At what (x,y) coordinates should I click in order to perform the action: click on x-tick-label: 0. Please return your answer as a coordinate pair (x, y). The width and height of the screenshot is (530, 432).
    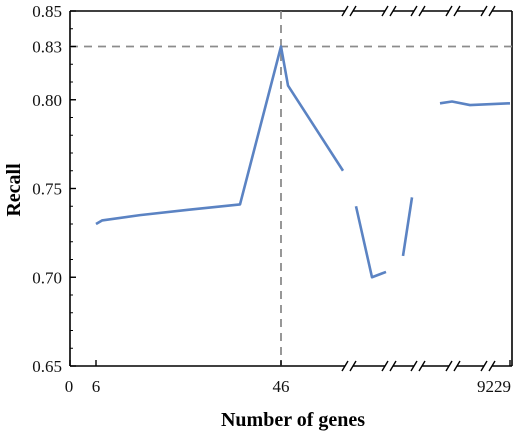
    Looking at the image, I should click on (69, 386).